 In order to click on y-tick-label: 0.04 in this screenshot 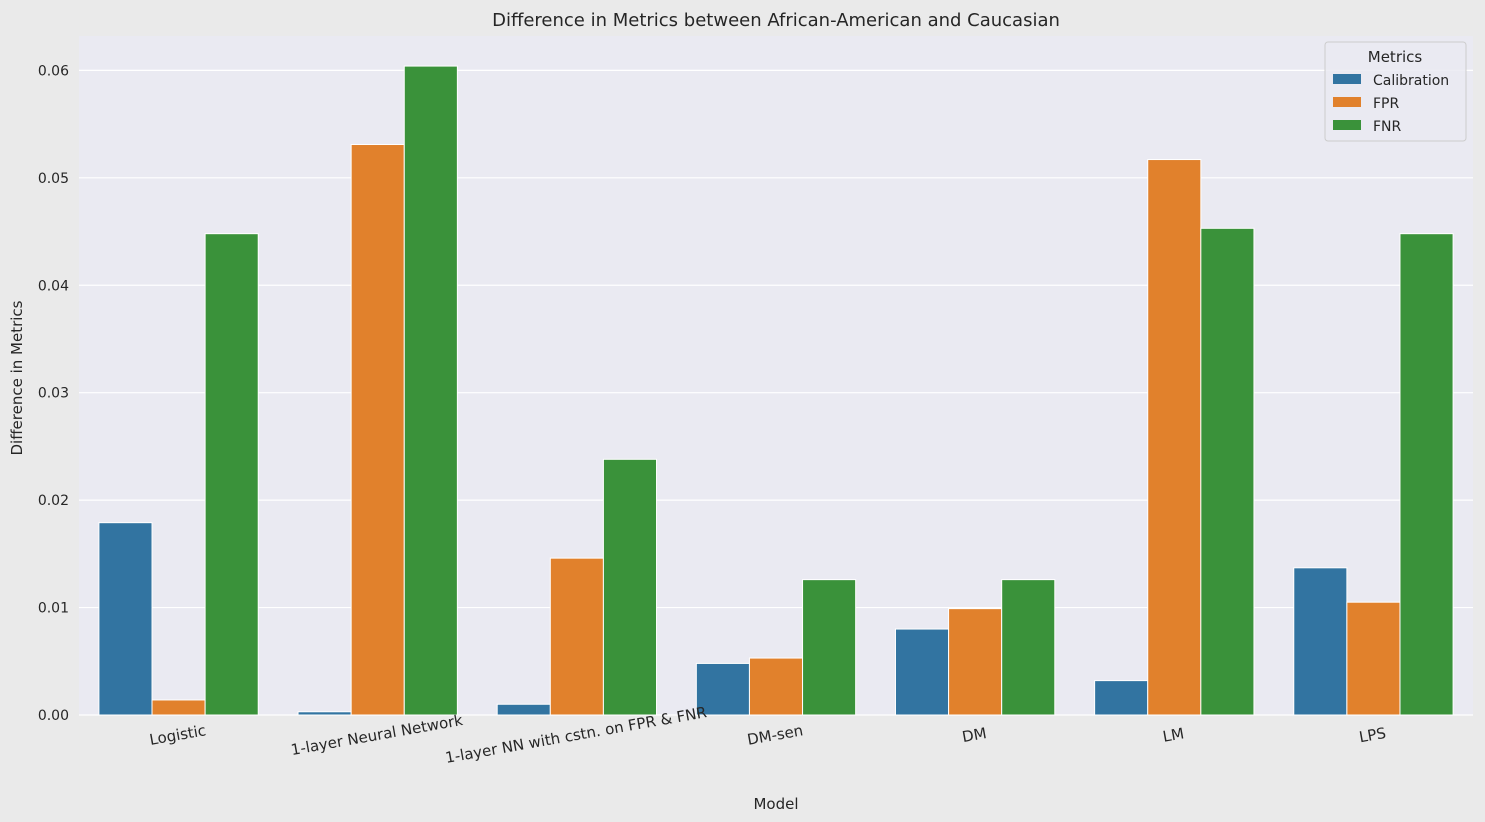, I will do `click(53, 286)`.